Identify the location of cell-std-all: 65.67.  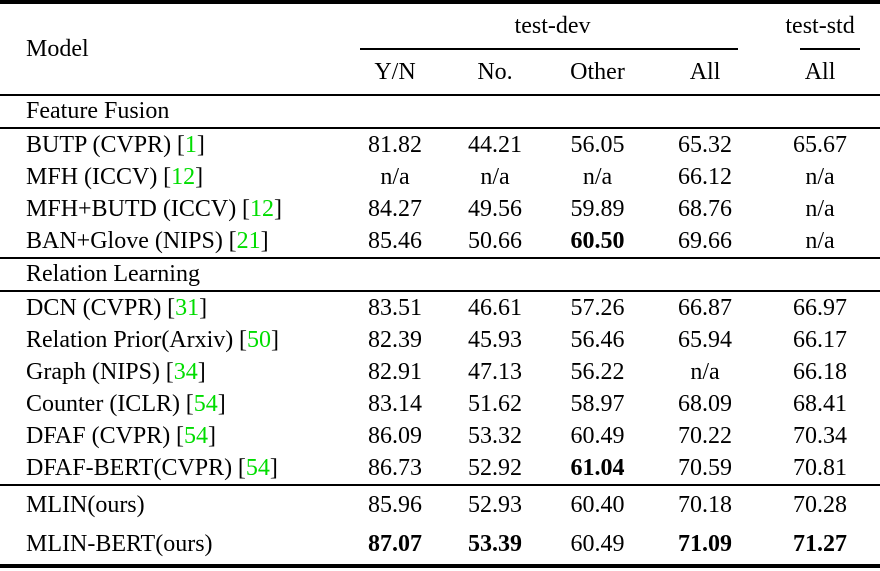
(820, 144).